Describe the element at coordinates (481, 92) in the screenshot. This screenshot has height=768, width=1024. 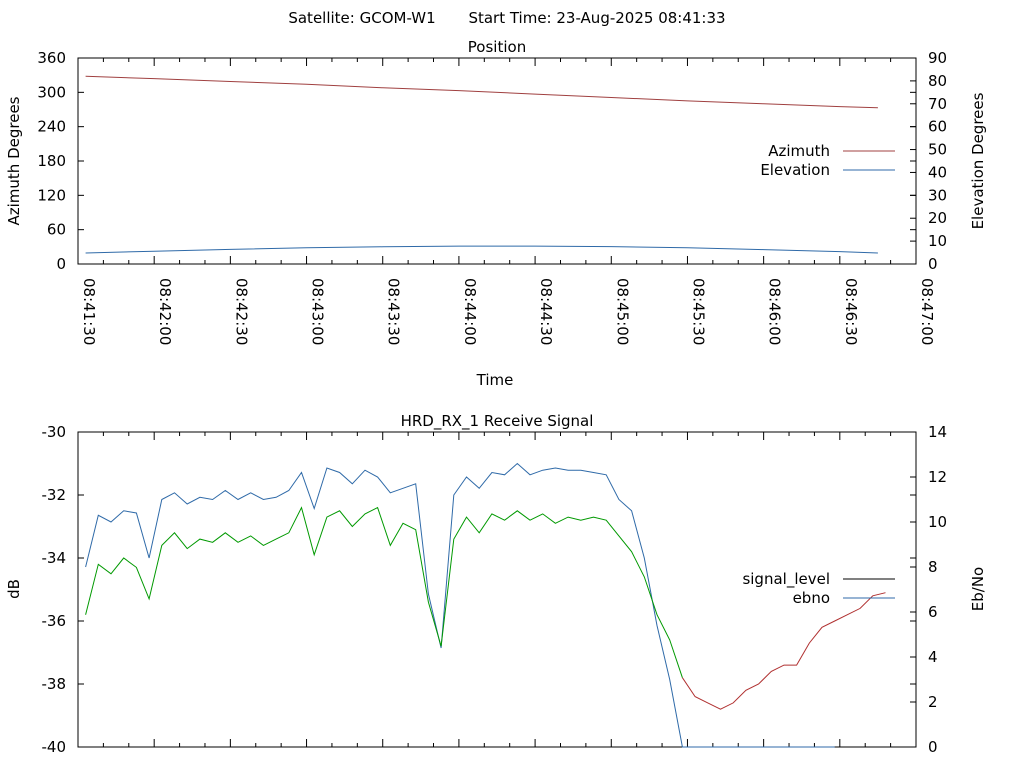
I see `azimuth-line` at that location.